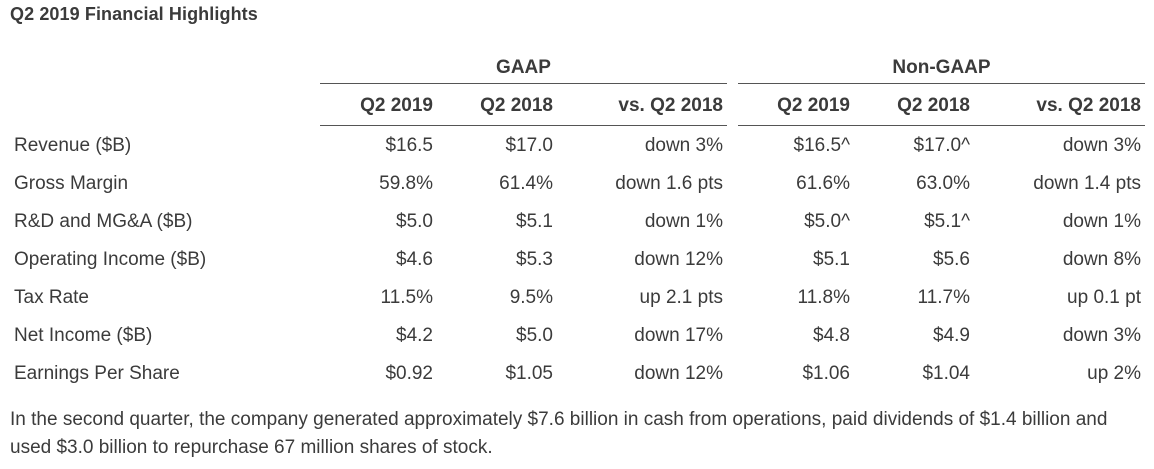 This screenshot has height=469, width=1154. What do you see at coordinates (827, 221) in the screenshot?
I see `table-cell: $5.0^` at bounding box center [827, 221].